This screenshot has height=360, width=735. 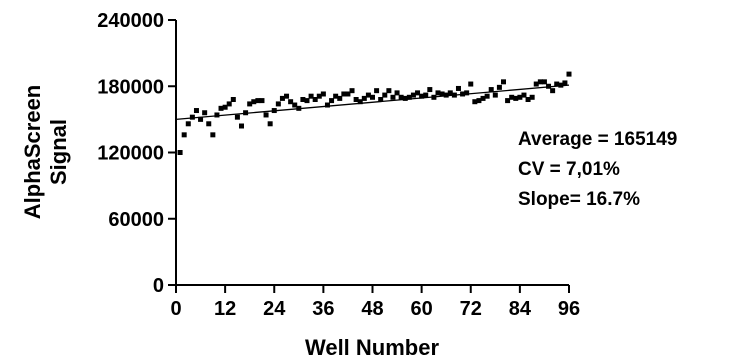 I want to click on x-tick-label: 24, so click(x=274, y=309).